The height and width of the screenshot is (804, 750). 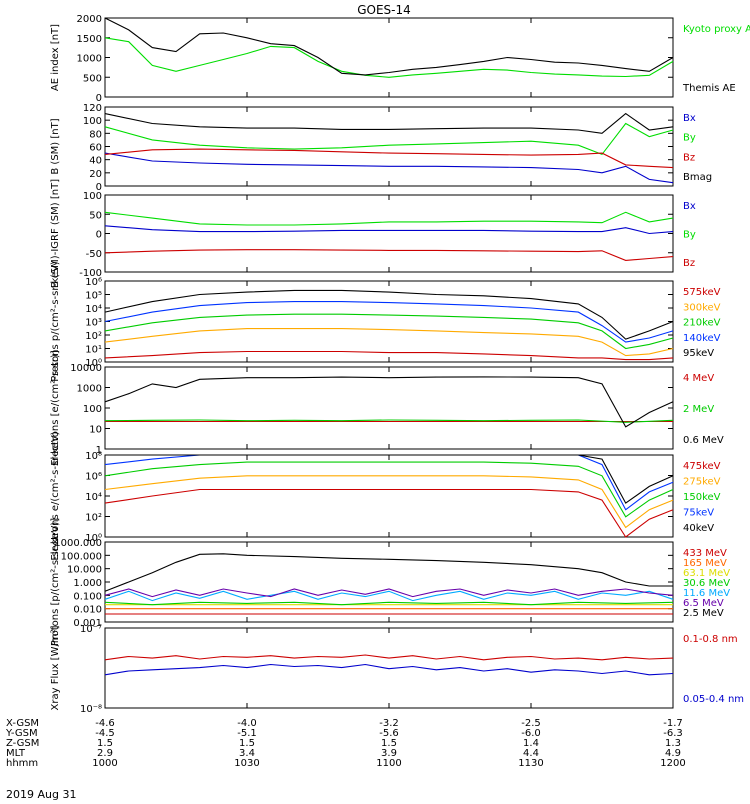 I want to click on y-tick-label: 10², so click(x=93, y=518).